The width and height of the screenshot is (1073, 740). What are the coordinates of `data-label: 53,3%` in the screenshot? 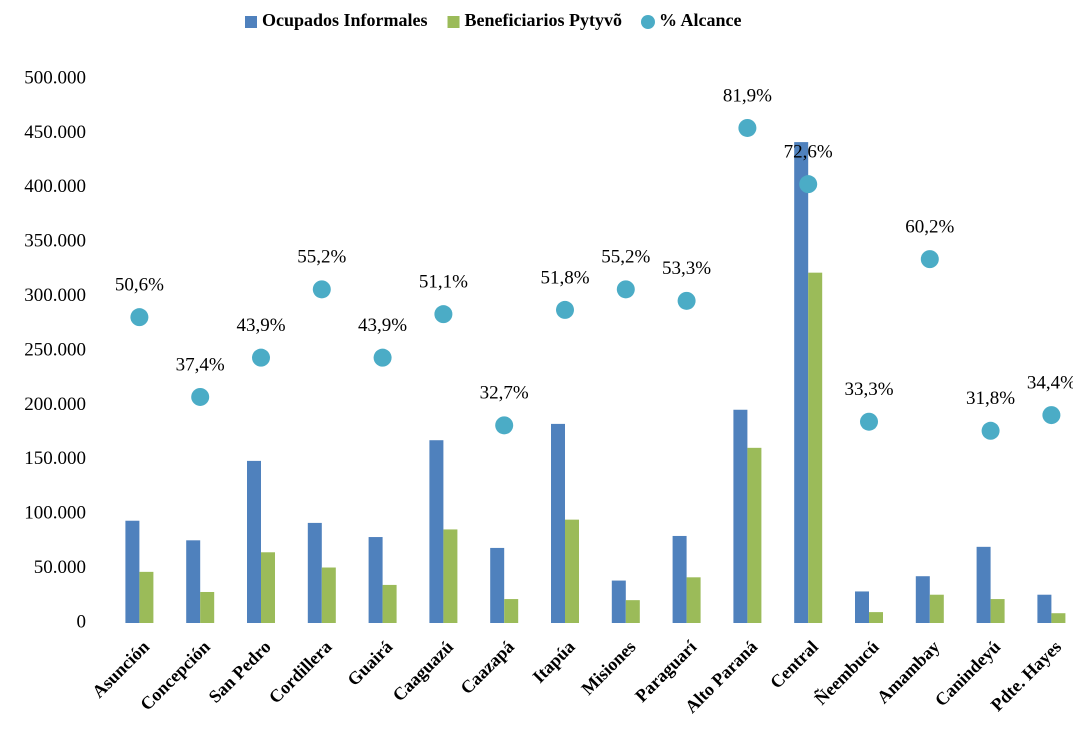 It's located at (686, 268).